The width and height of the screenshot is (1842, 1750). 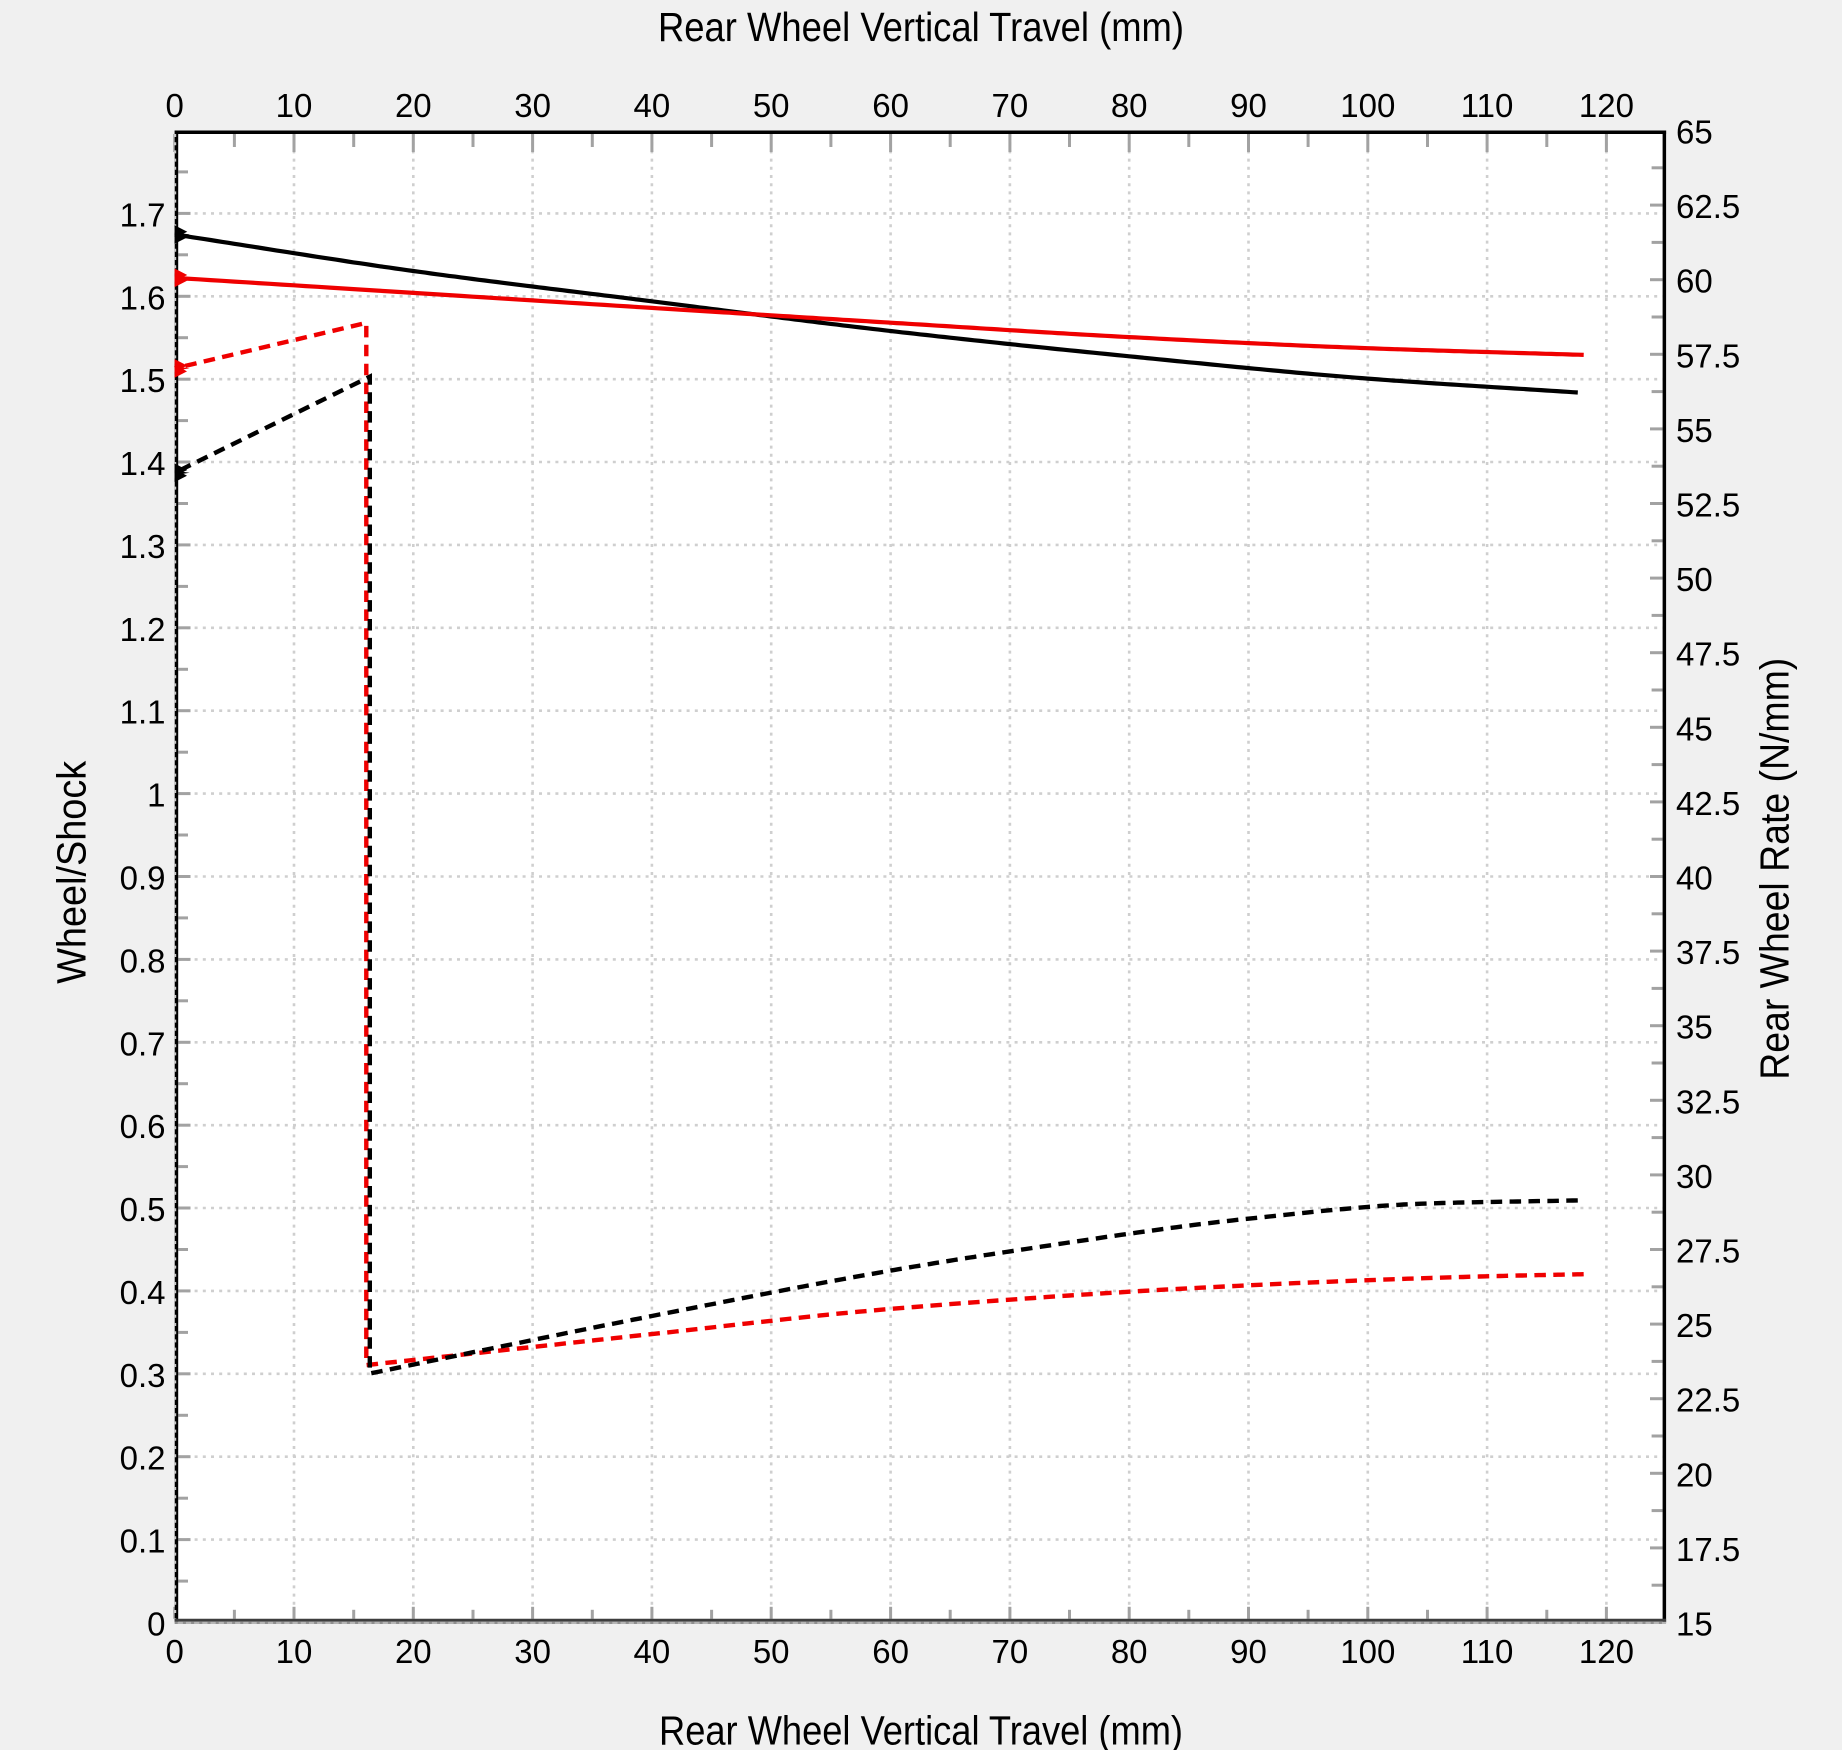 What do you see at coordinates (1708, 1549) in the screenshot?
I see `svg-text: 17.5` at bounding box center [1708, 1549].